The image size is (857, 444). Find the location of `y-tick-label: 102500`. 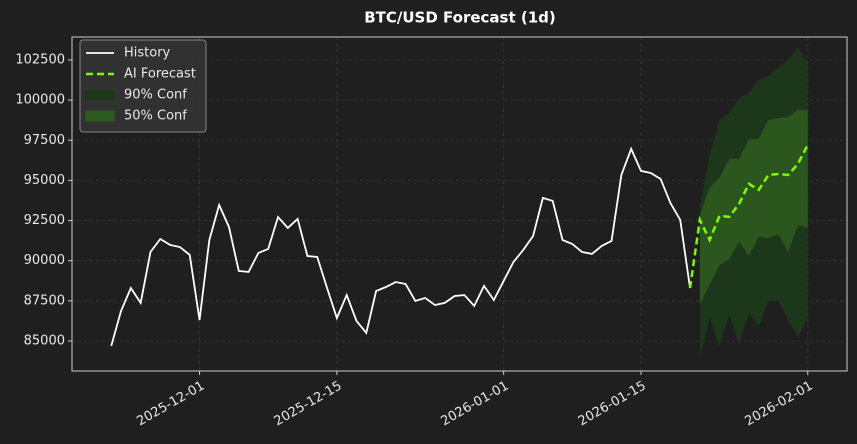

y-tick-label: 102500 is located at coordinates (40, 59).